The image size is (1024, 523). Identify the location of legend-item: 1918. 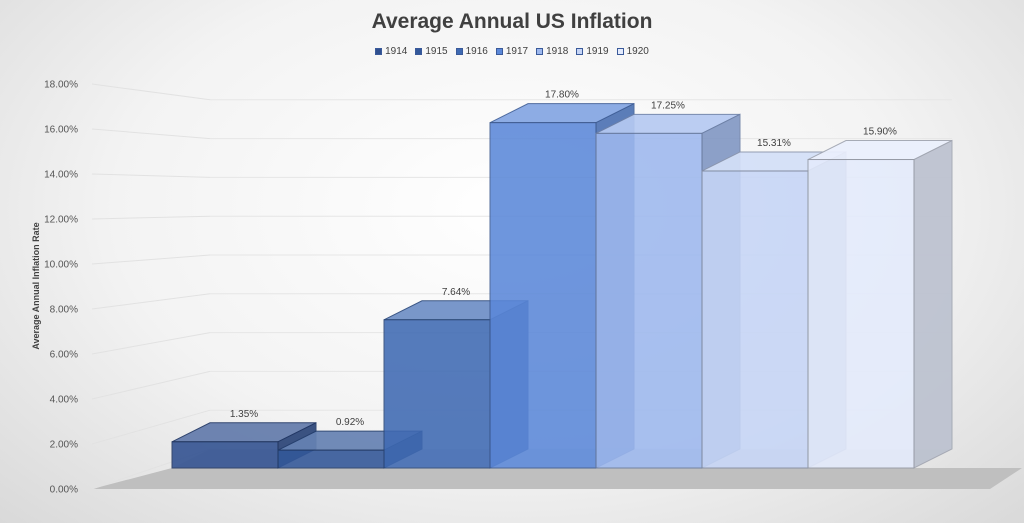
(552, 51).